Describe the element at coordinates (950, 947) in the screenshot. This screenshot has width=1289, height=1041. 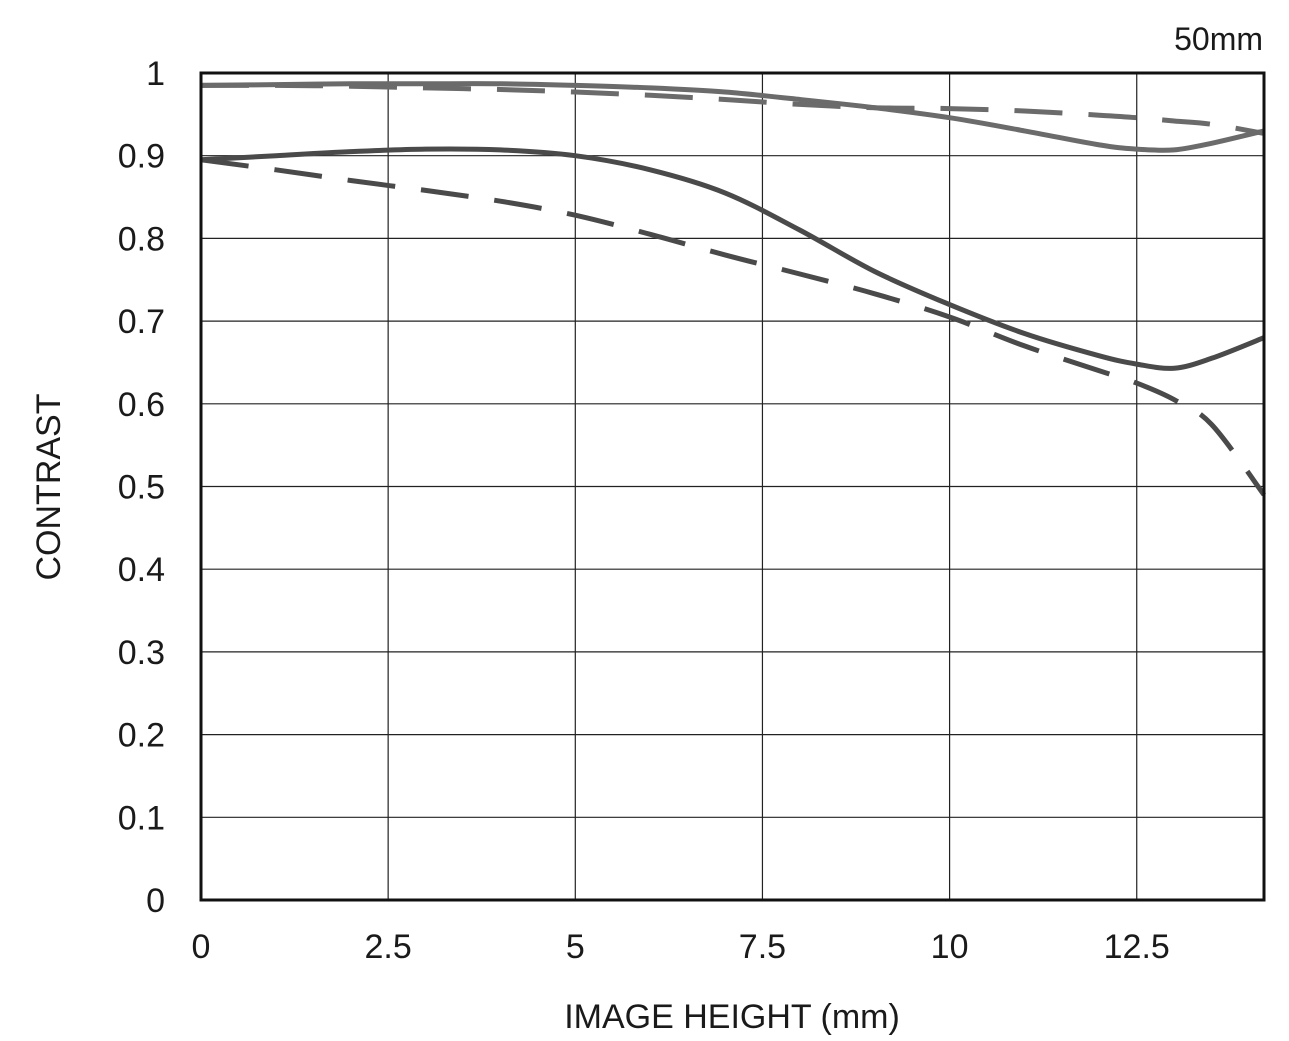
I see `x-tick-label: 10` at that location.